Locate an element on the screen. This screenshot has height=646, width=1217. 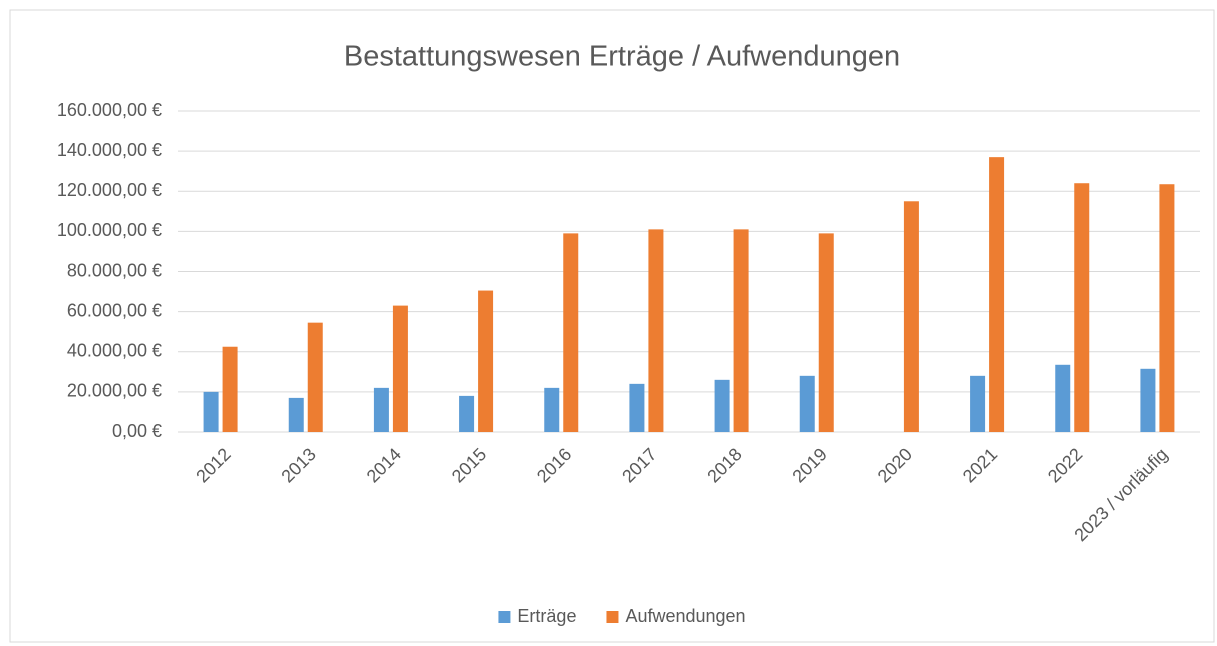
y-tick-label: 100.000,00 € is located at coordinates (109, 230).